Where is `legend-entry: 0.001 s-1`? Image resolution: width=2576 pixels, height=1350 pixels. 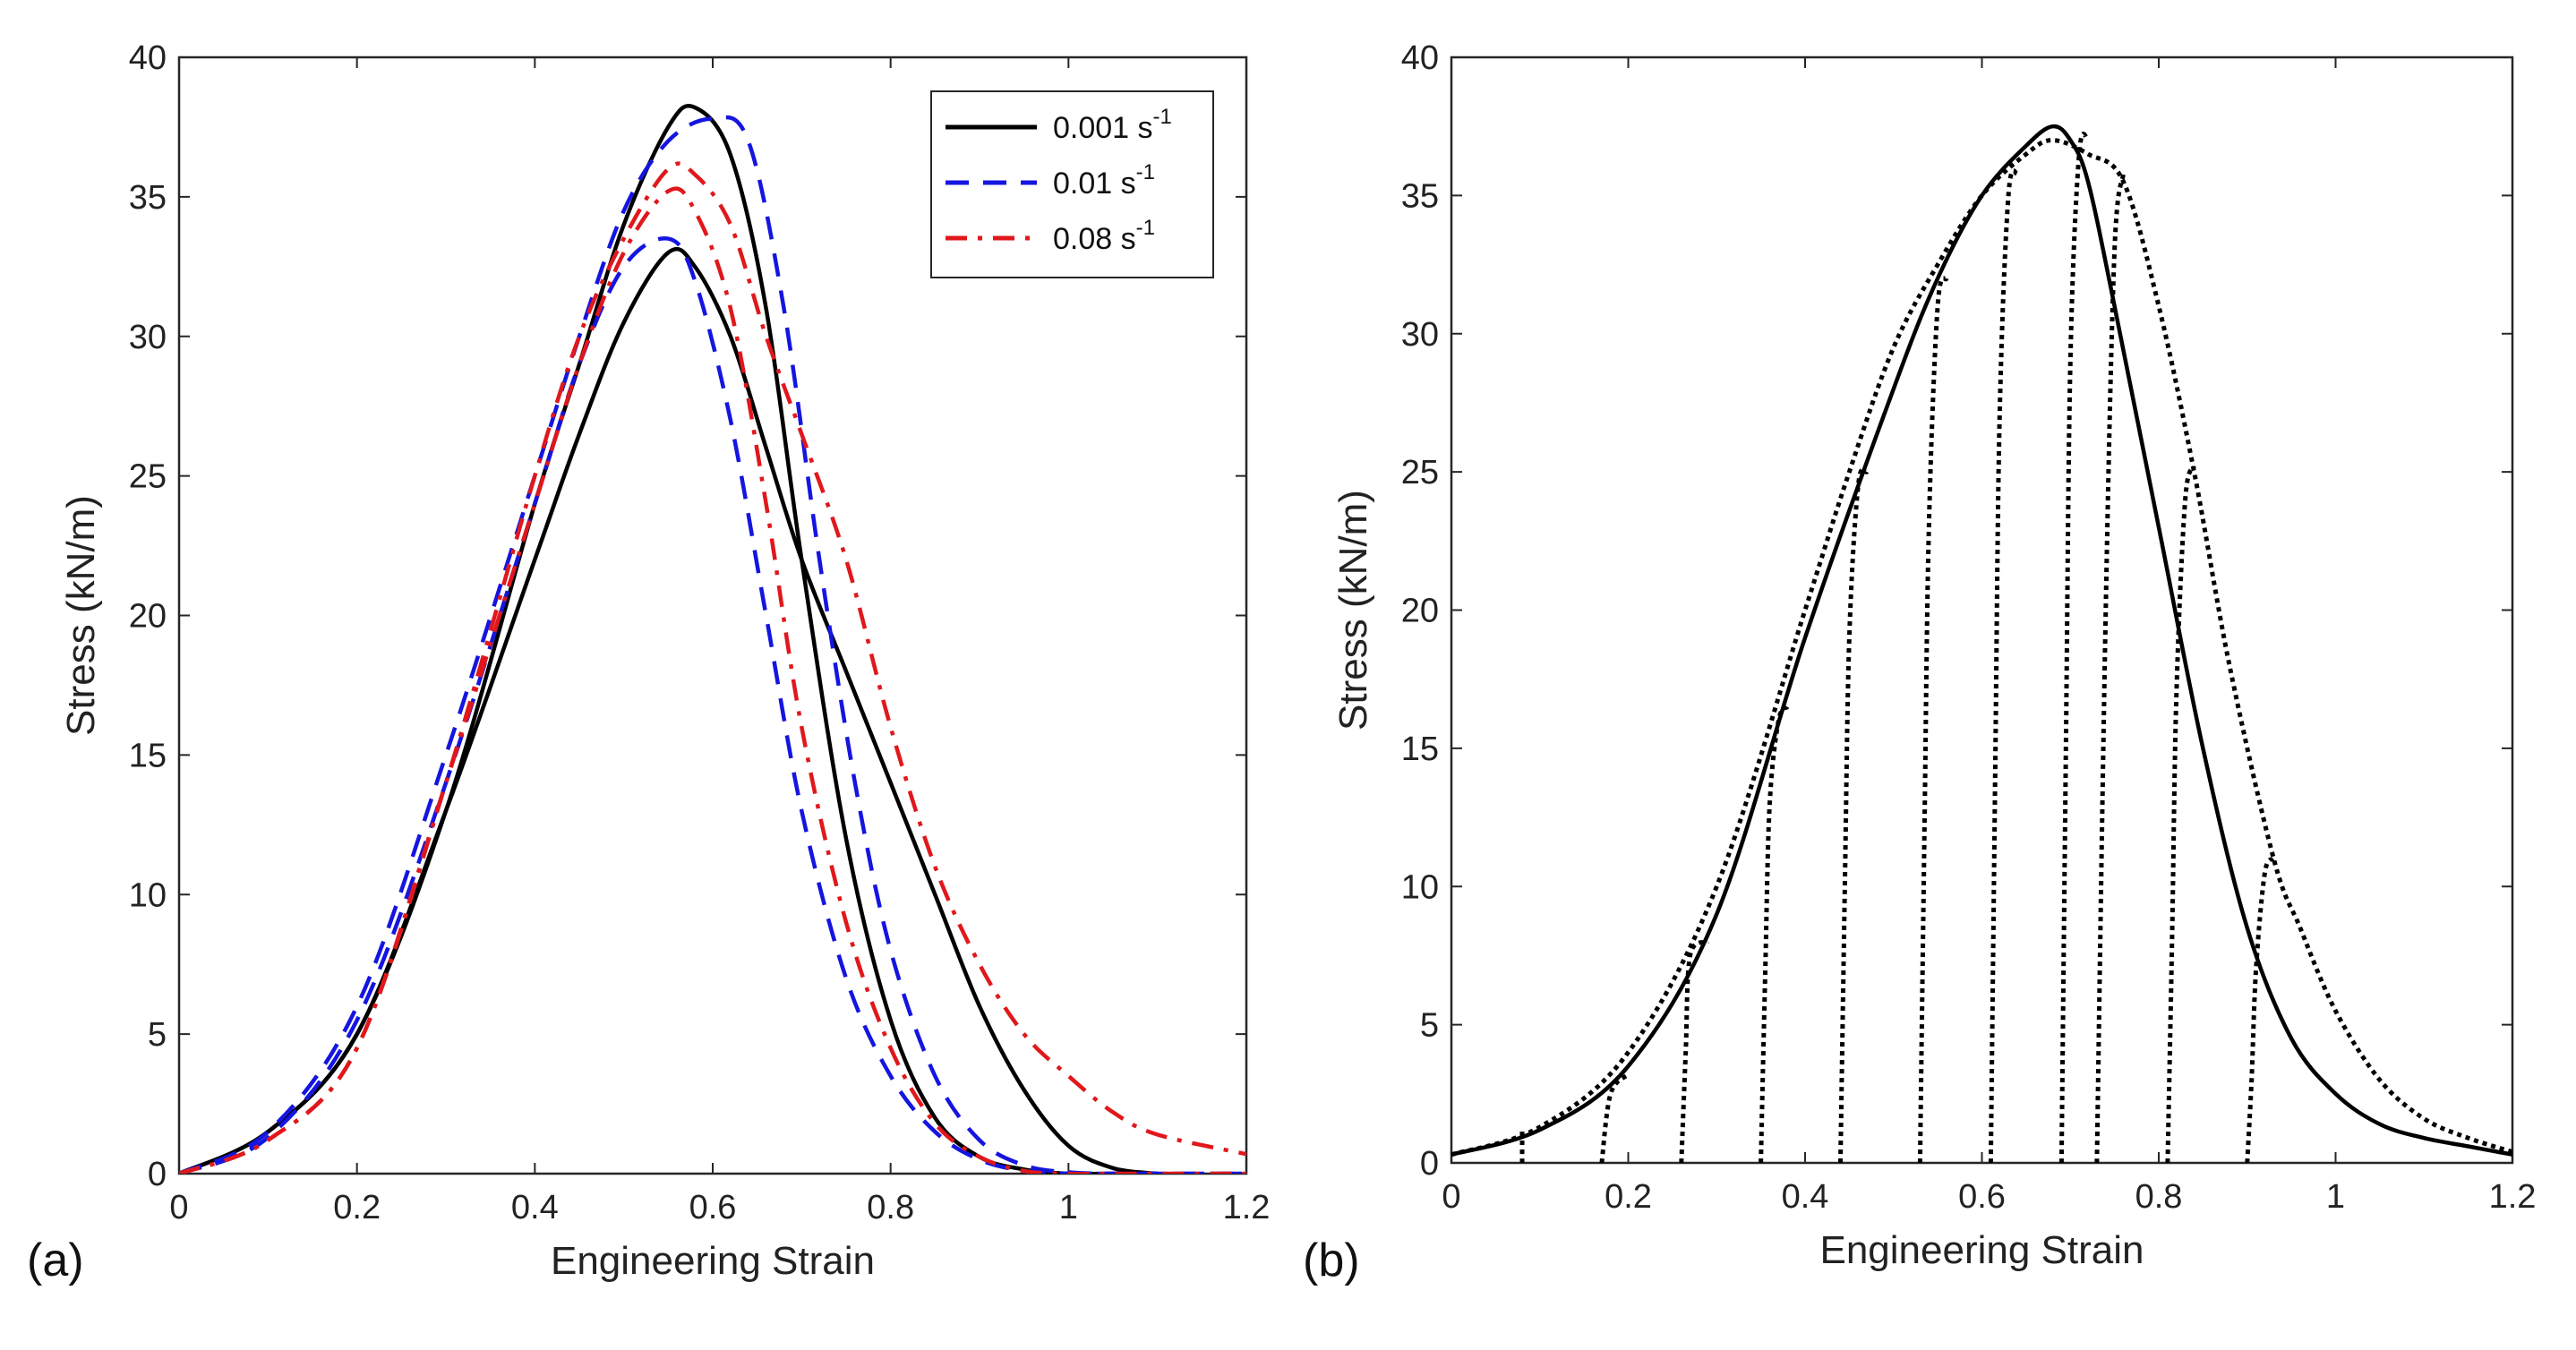 legend-entry: 0.001 s-1 is located at coordinates (1113, 125).